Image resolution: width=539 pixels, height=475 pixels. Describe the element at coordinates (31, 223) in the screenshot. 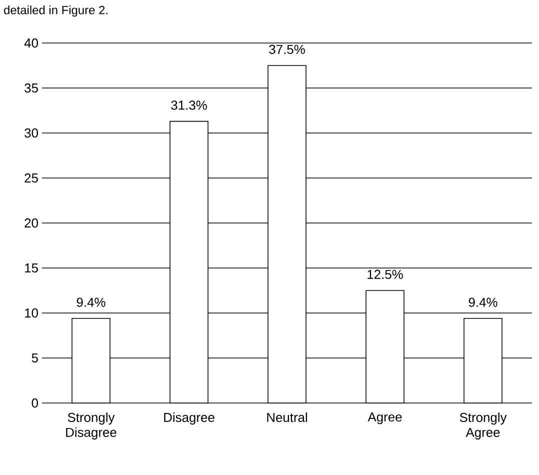

I see `y-tick-label: 20` at that location.